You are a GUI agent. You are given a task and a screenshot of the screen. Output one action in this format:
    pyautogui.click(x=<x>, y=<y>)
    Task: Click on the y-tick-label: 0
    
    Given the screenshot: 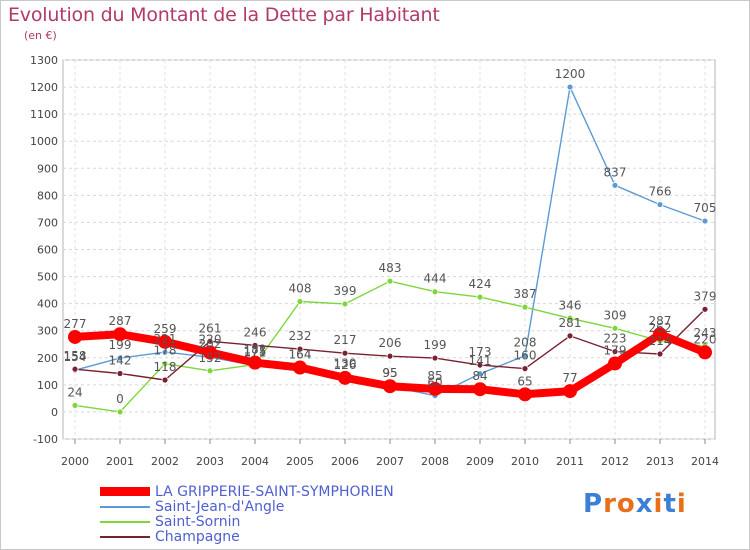 What is the action you would take?
    pyautogui.click(x=54, y=412)
    